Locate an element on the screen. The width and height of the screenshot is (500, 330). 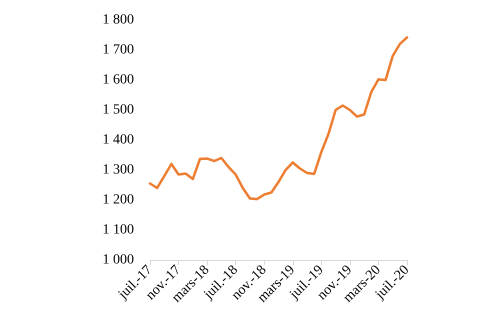
y-tick-label: 1 700 is located at coordinates (118, 50).